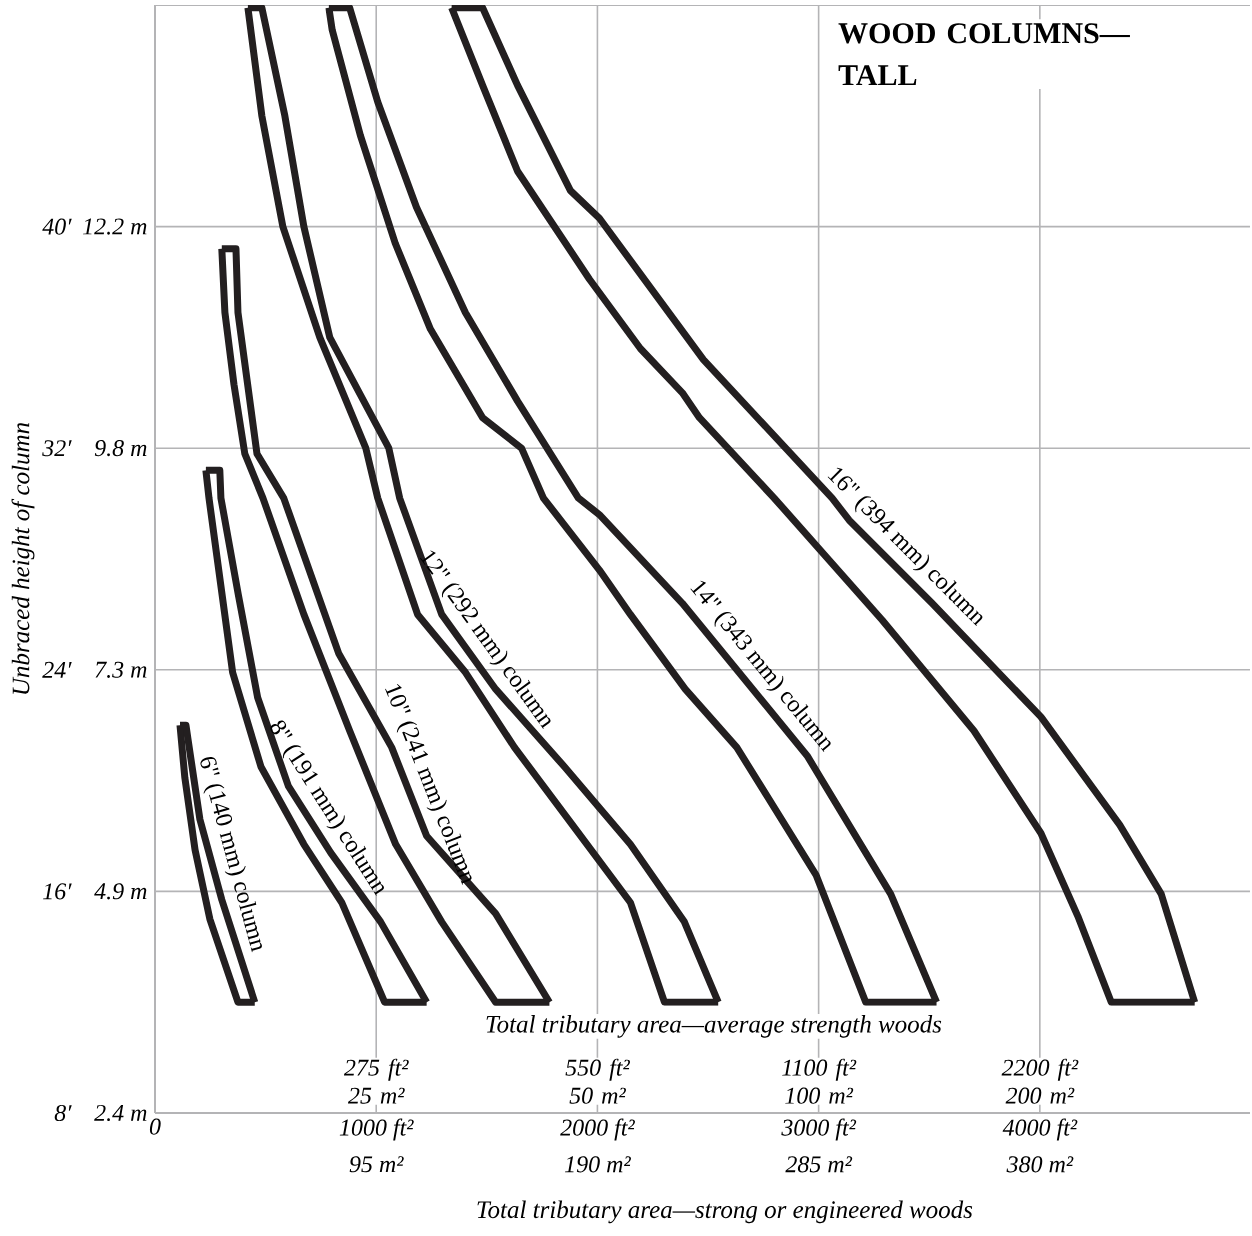 This screenshot has width=1252, height=1236. Describe the element at coordinates (819, 1164) in the screenshot. I see `x2-tick-label: 285 m²` at that location.